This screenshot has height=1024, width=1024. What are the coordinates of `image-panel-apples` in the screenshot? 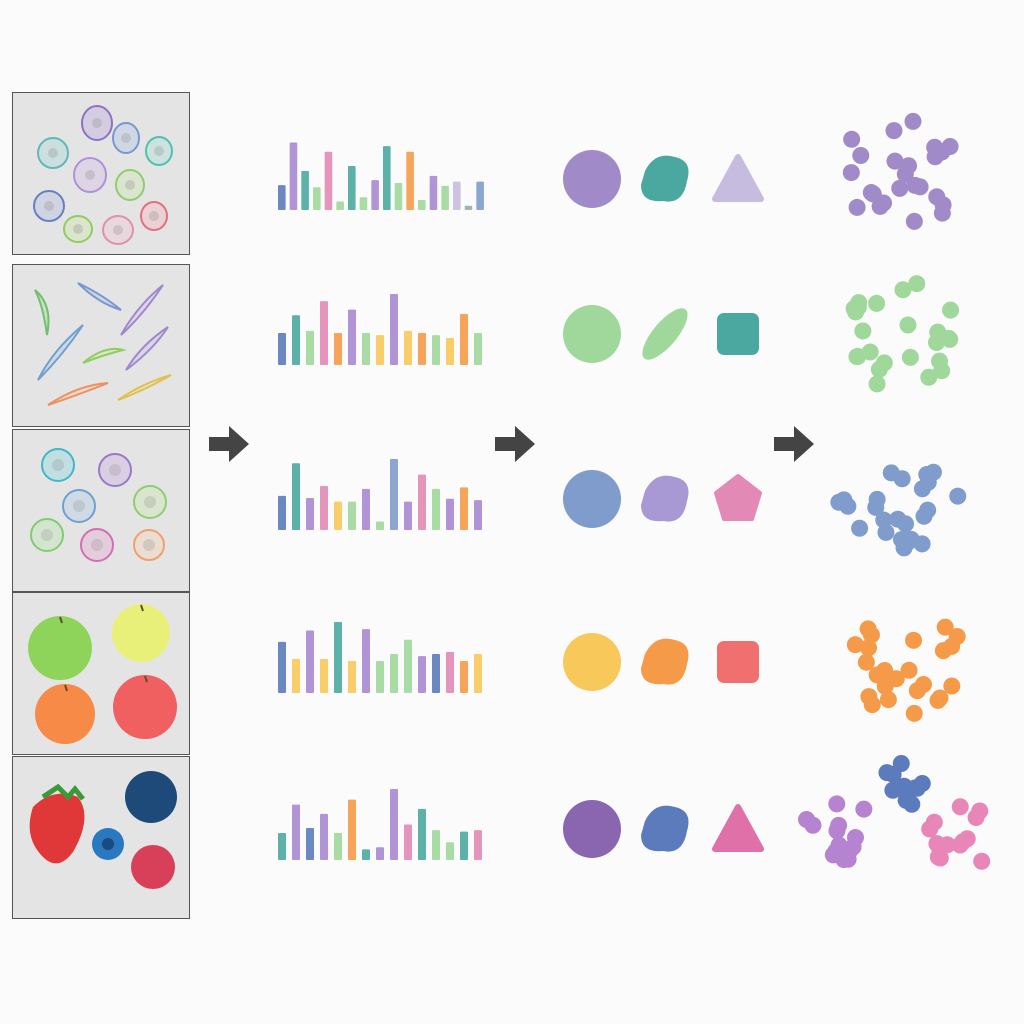 It's located at (101, 673).